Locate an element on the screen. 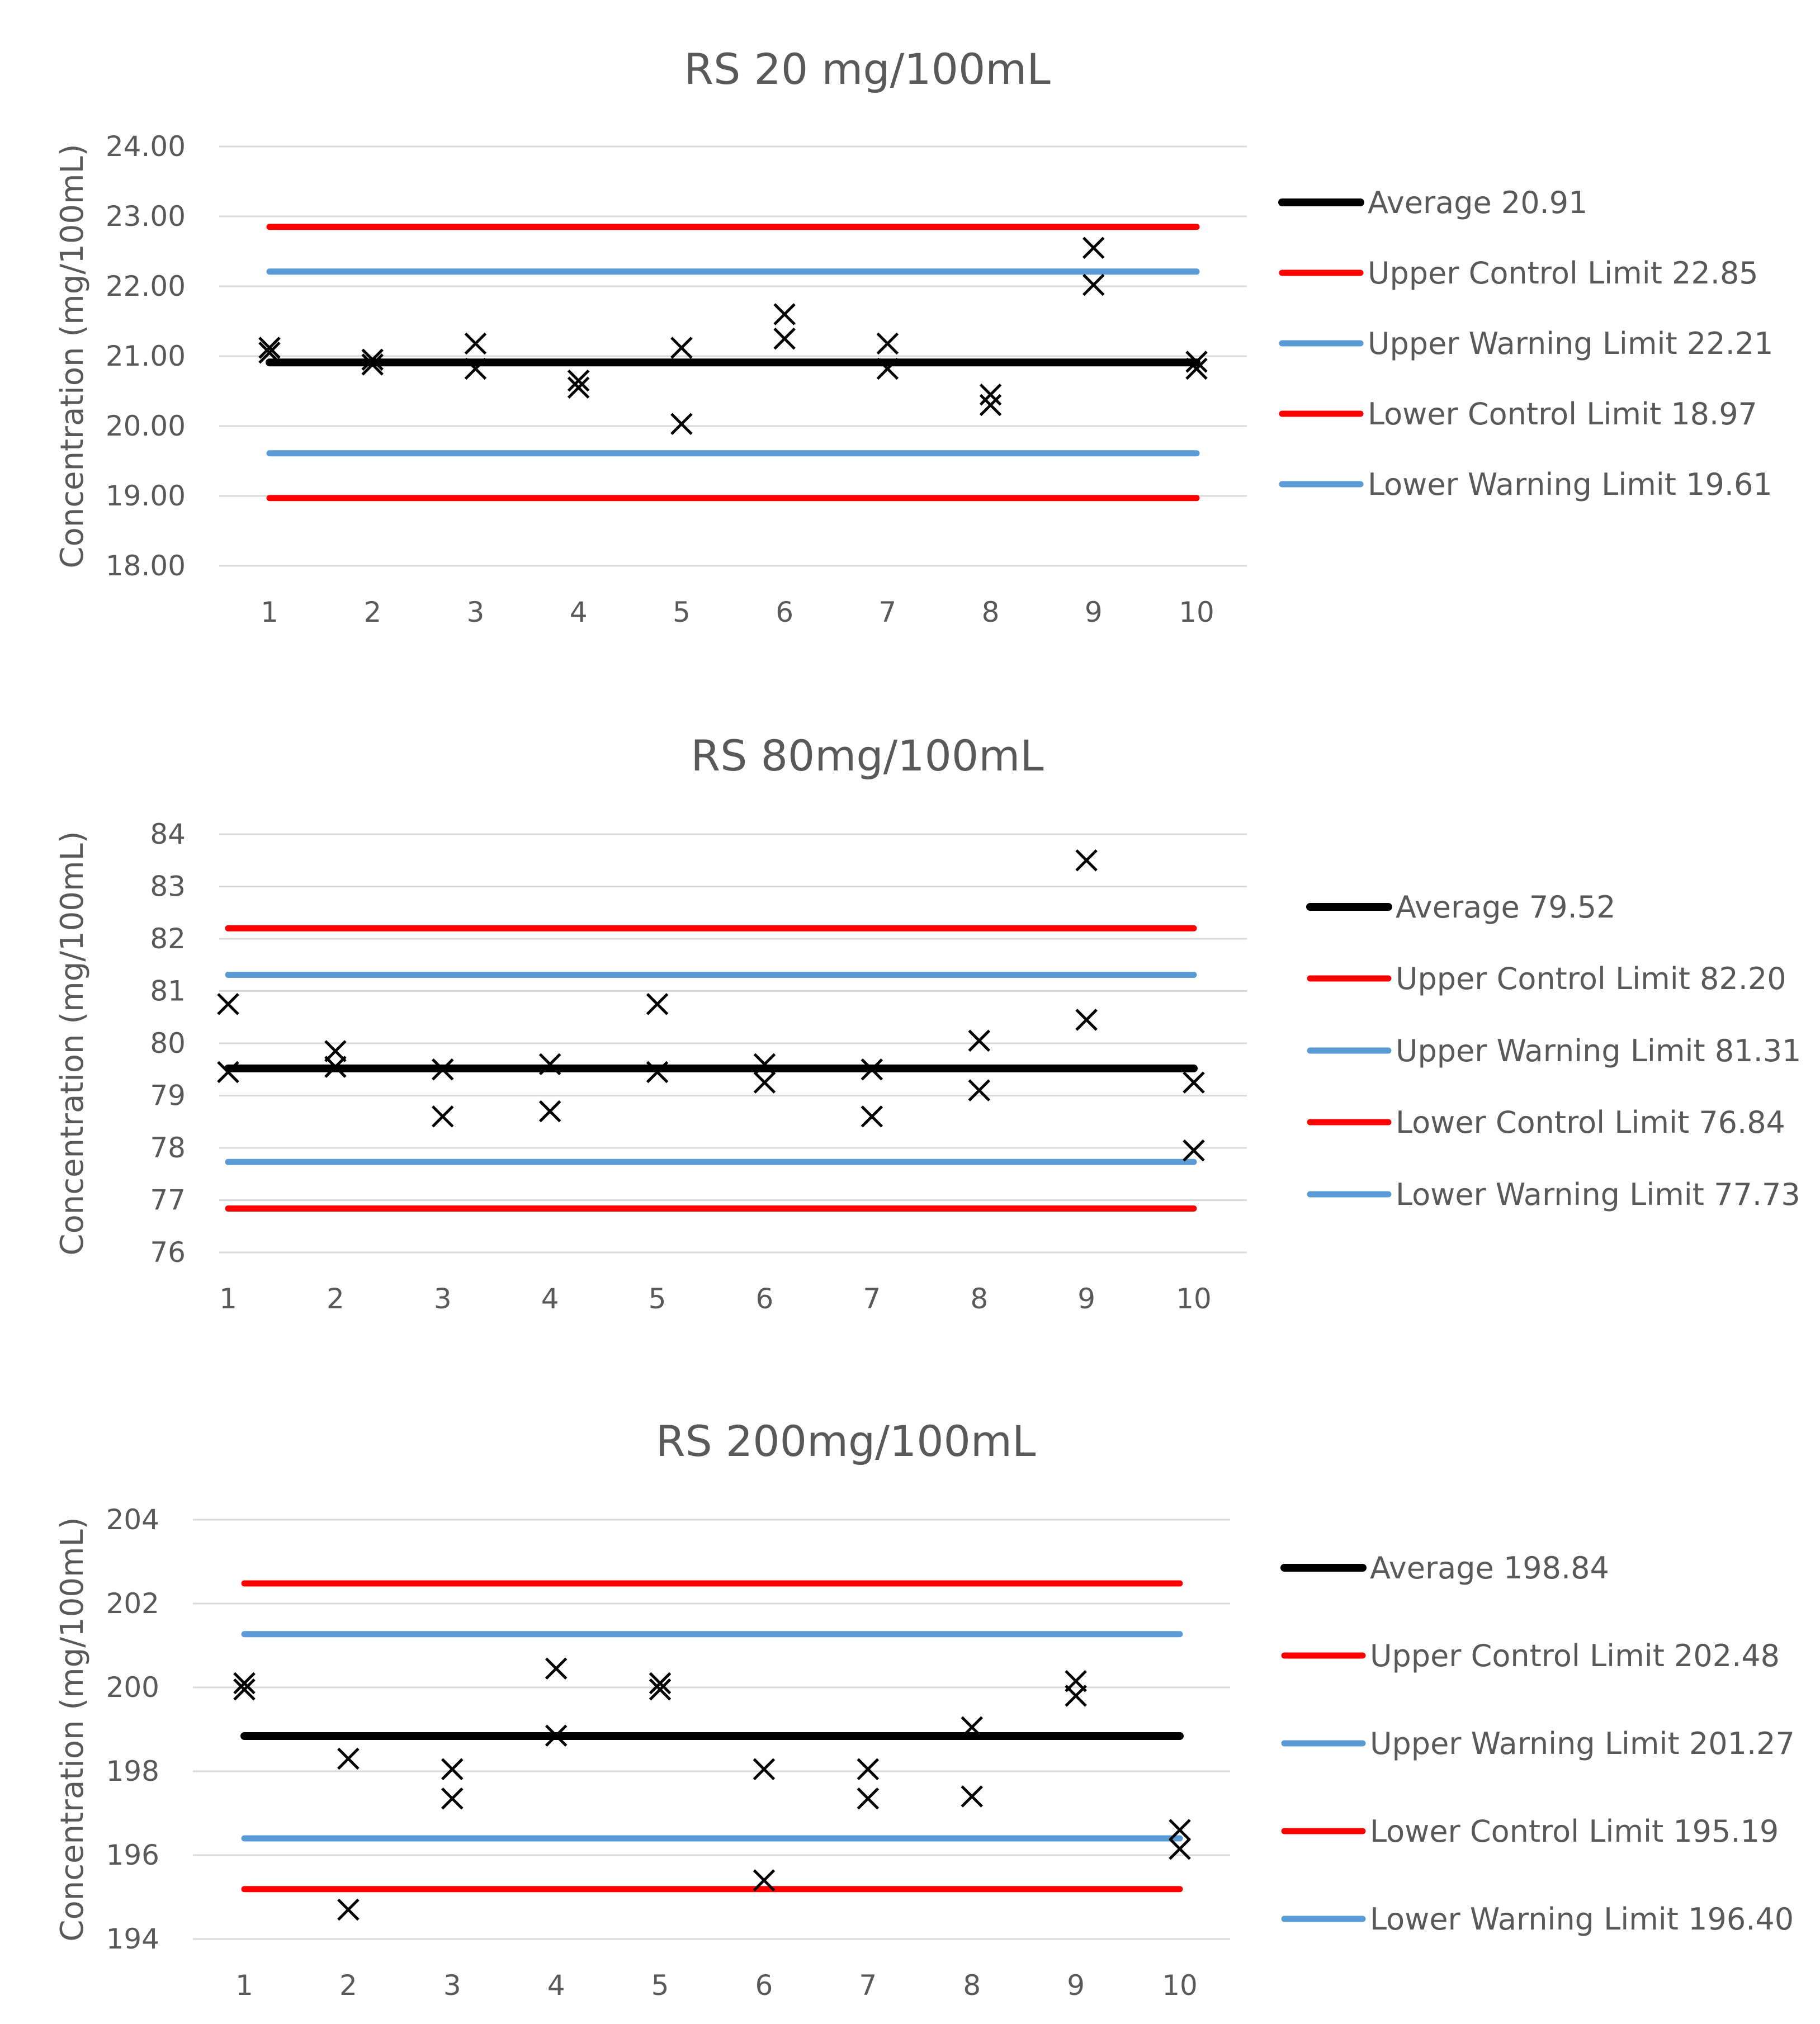  legend-label: Upper Warning Limit 81.31 is located at coordinates (1598, 1051).